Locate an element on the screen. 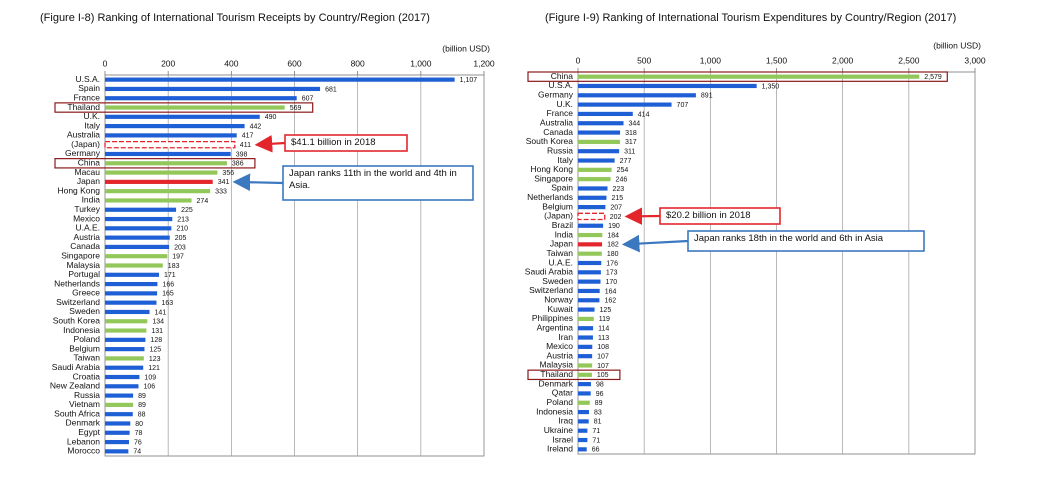 This screenshot has height=478, width=1060. category-label: Malaysia is located at coordinates (83, 265).